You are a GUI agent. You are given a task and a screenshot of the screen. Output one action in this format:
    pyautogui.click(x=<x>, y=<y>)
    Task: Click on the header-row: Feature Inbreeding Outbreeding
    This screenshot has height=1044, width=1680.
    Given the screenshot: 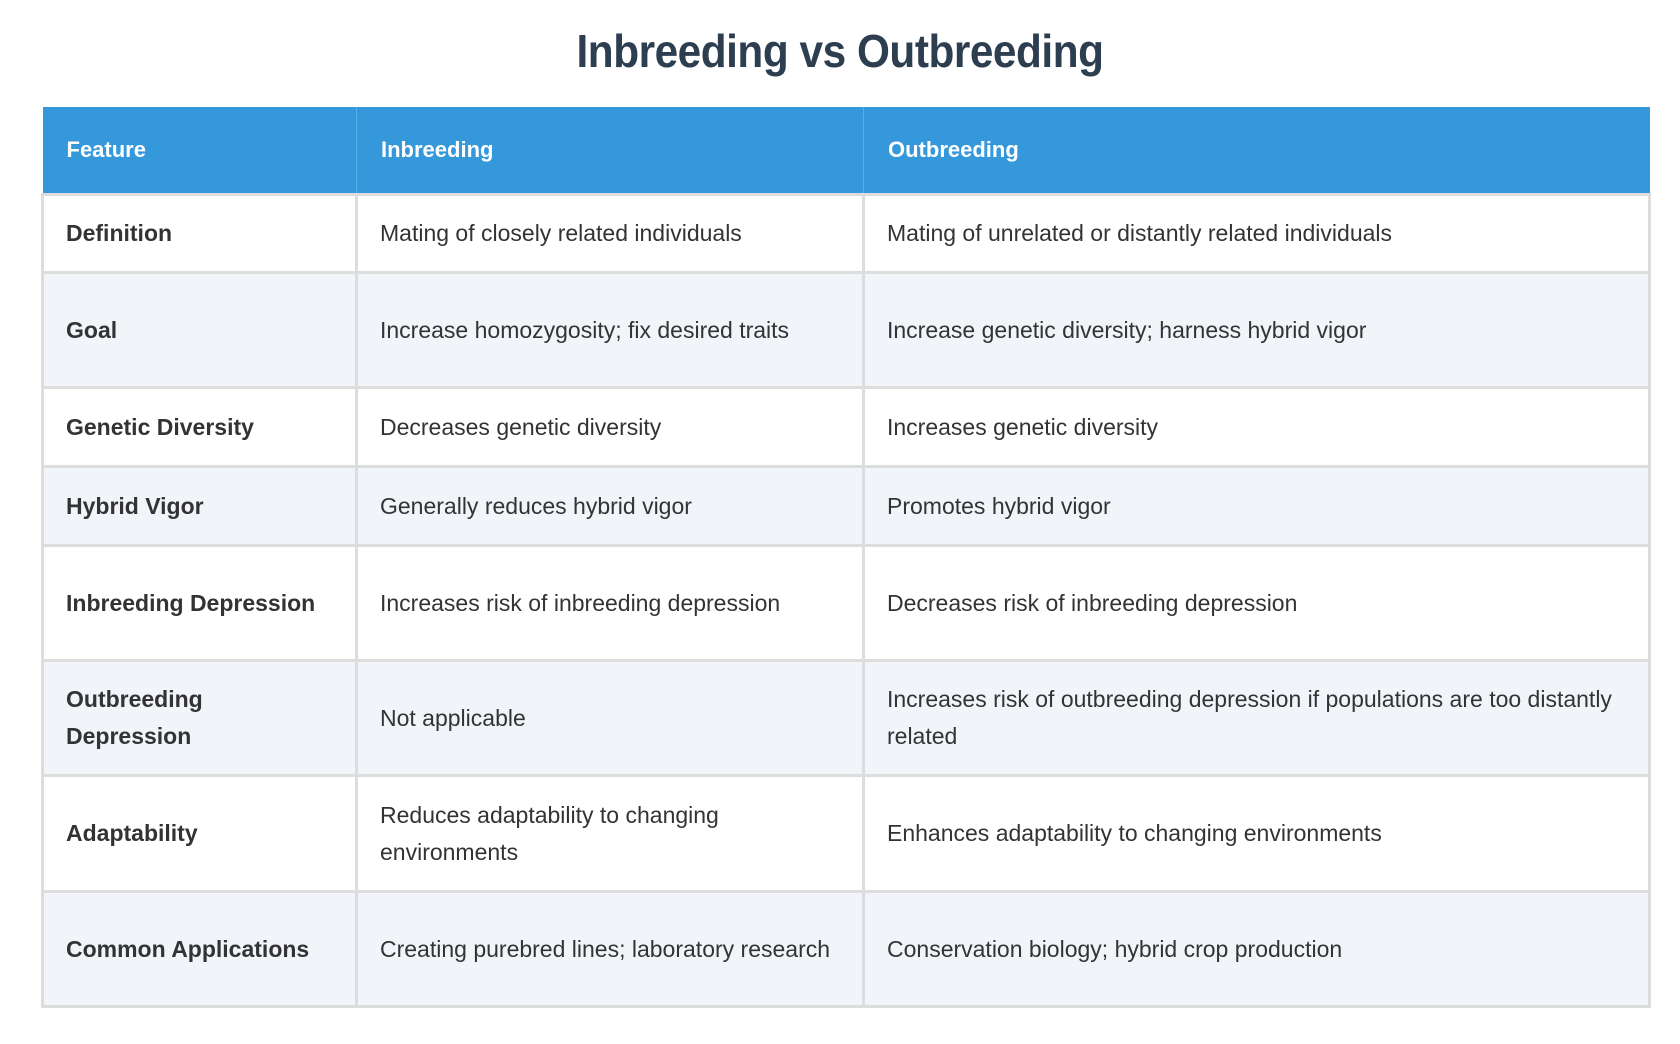 What is the action you would take?
    pyautogui.click(x=846, y=151)
    